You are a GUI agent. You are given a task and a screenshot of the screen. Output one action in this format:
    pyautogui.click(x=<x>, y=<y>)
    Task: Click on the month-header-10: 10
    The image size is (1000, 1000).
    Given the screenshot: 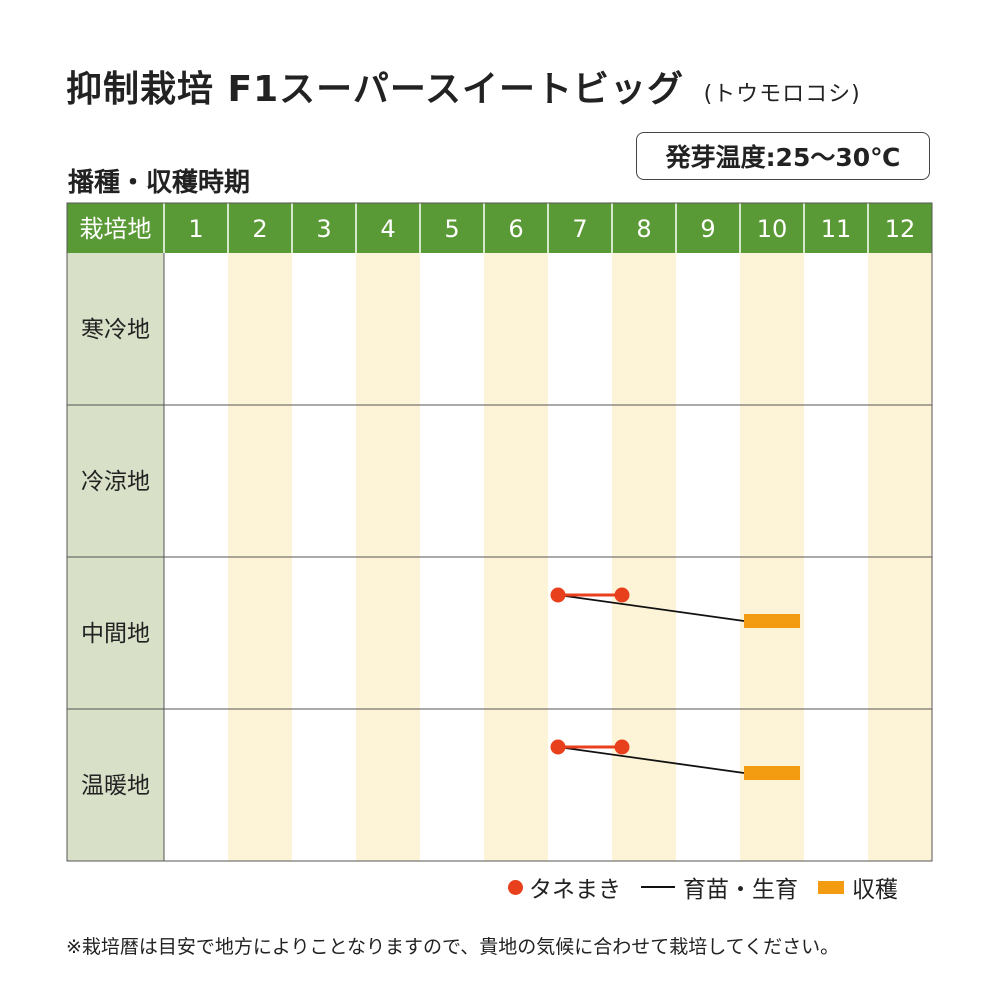 What is the action you would take?
    pyautogui.click(x=772, y=229)
    